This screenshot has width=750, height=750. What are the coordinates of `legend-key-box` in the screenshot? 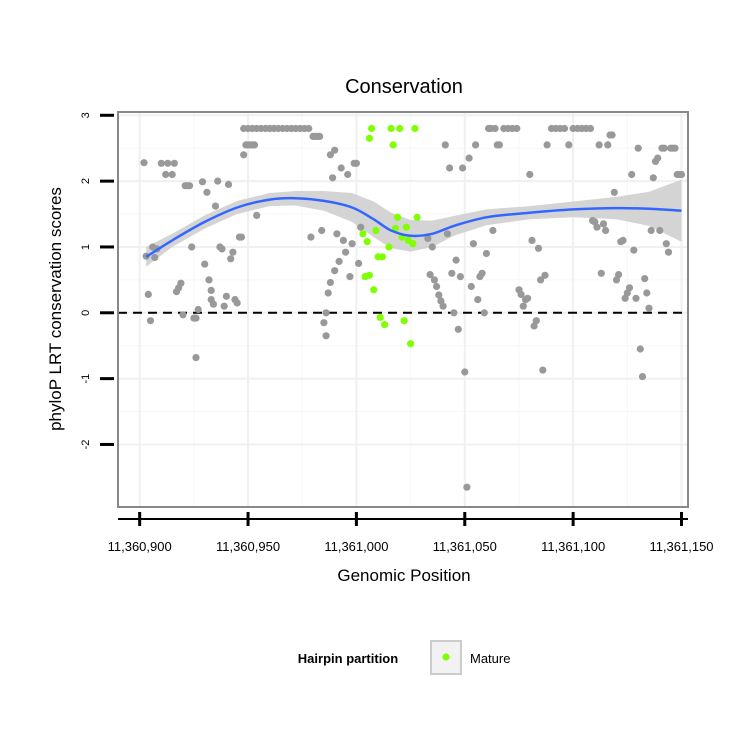 It's located at (446, 657).